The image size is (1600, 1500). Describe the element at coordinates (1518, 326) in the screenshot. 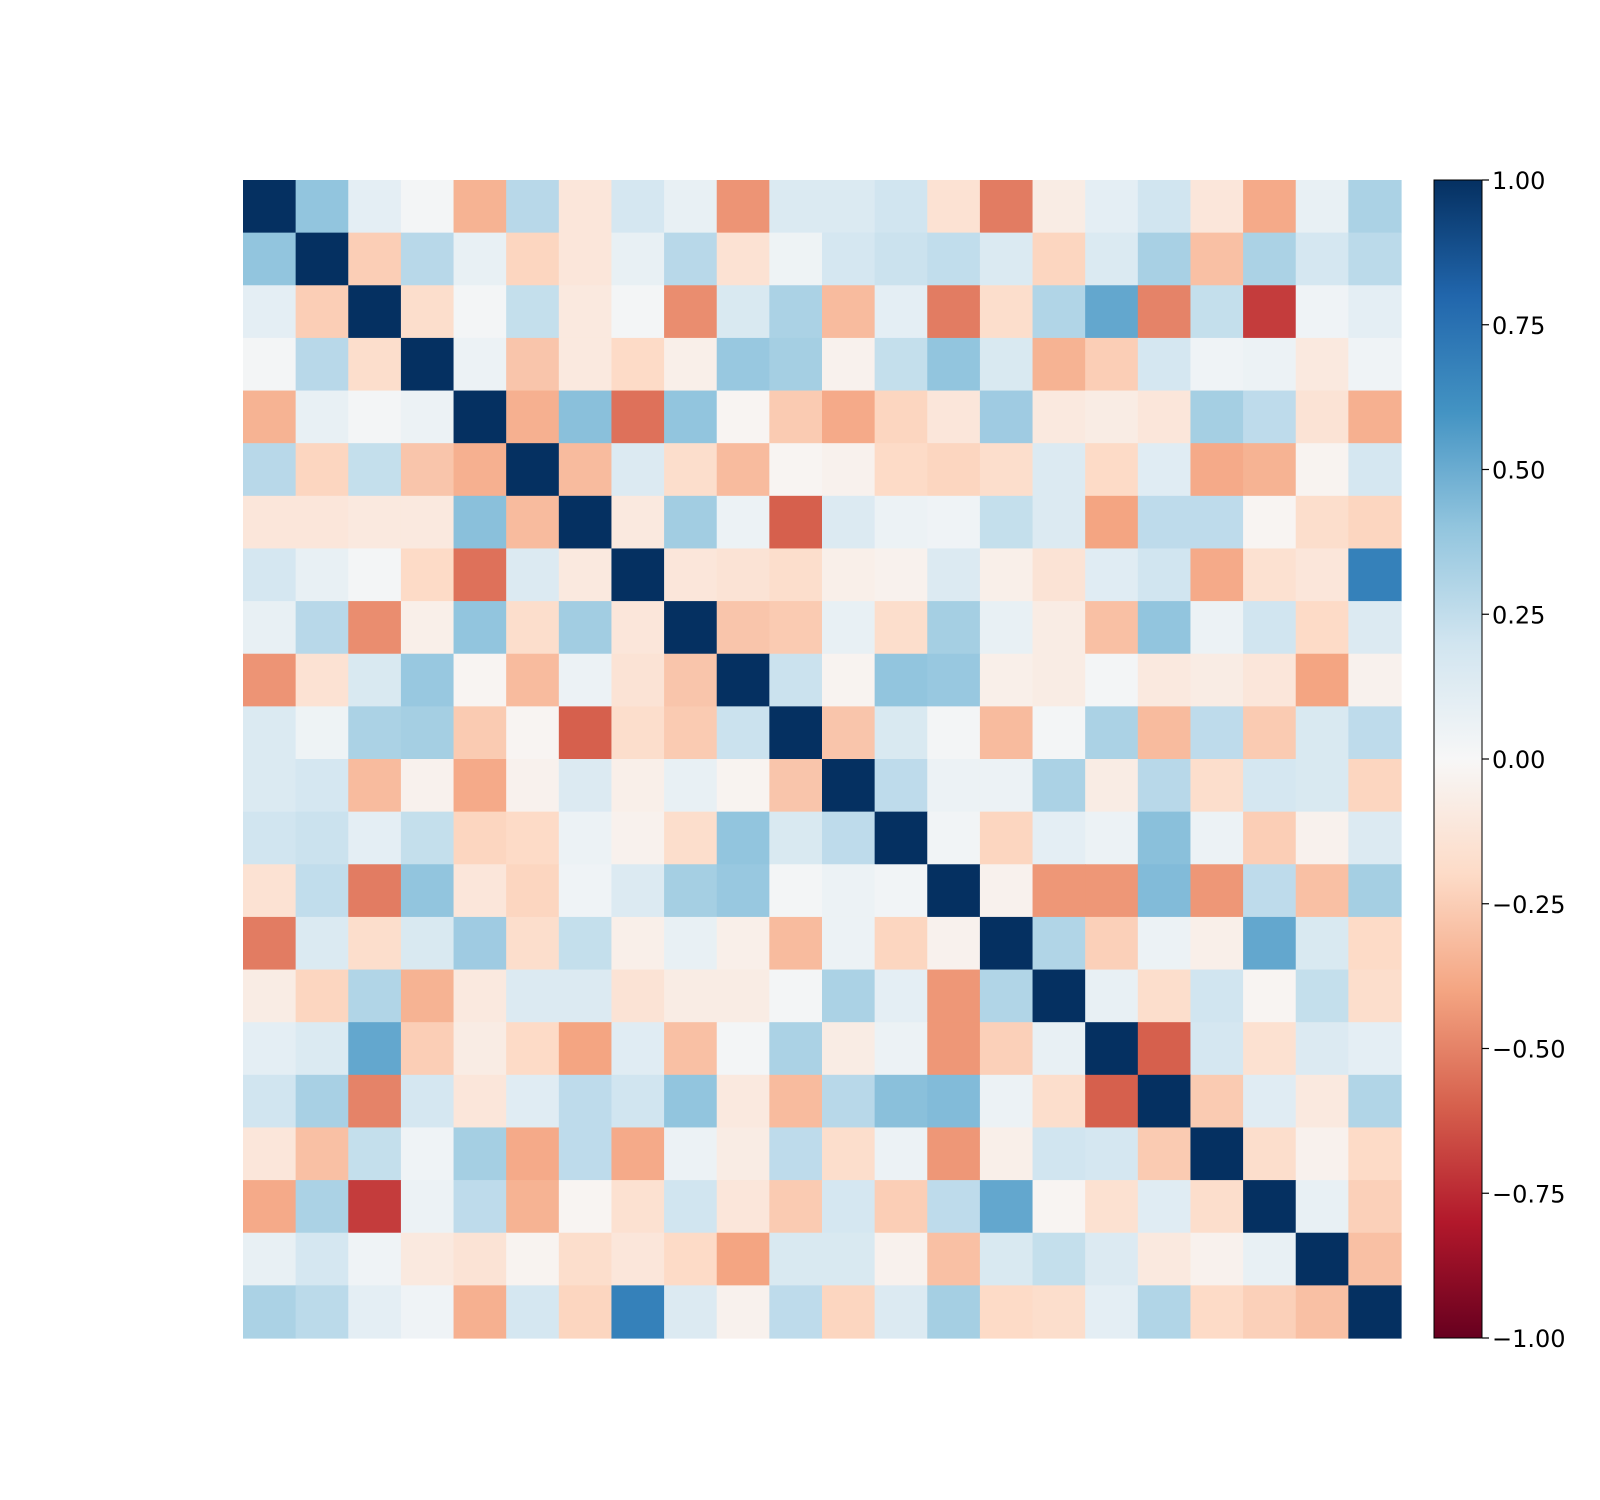

I see `colorbar-tick-label: 0.75` at that location.